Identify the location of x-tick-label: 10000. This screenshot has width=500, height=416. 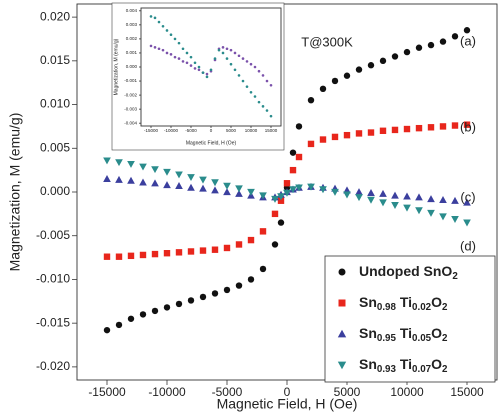
(407, 392).